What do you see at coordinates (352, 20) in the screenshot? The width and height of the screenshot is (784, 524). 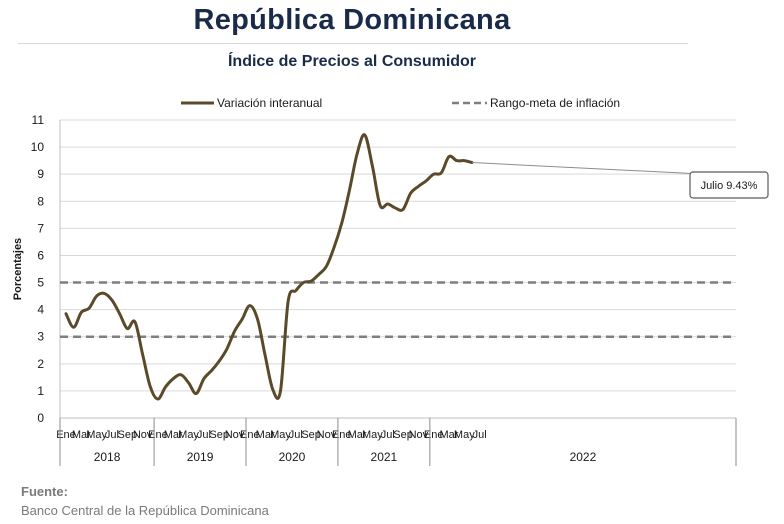 I see `chart-title: República Dominicana` at bounding box center [352, 20].